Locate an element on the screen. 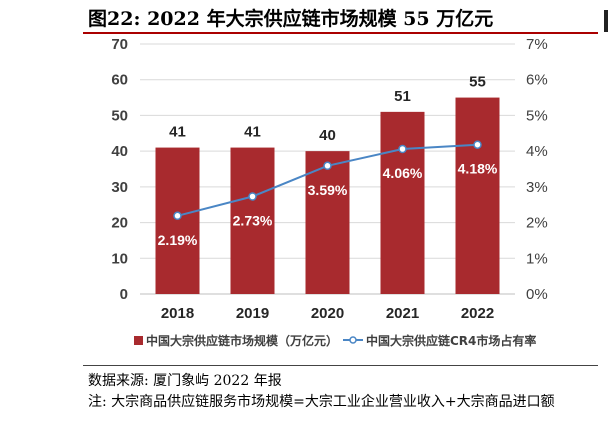 The image size is (611, 445). x-tick-label: 2020 is located at coordinates (327, 313).